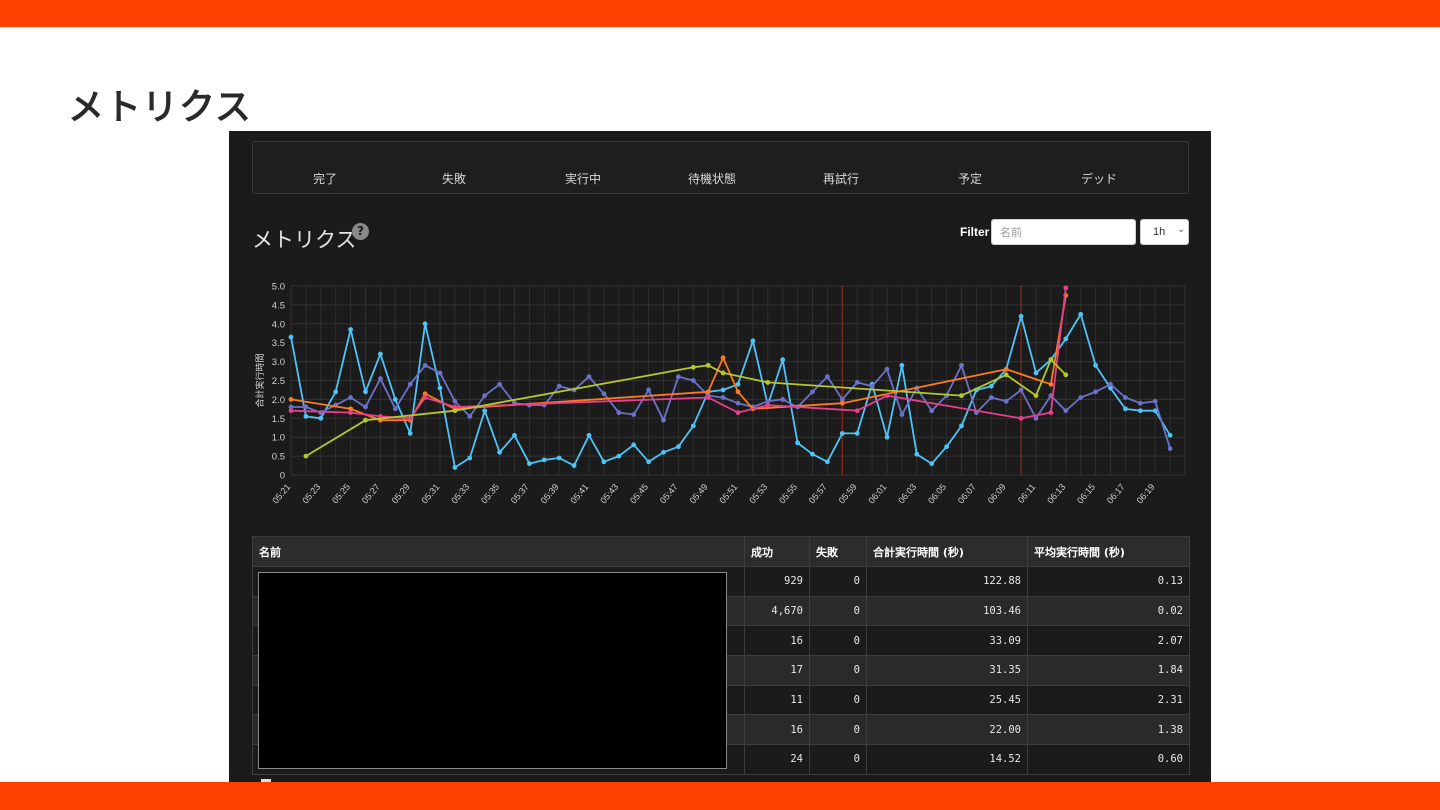 Image resolution: width=1440 pixels, height=810 pixels. Describe the element at coordinates (1063, 232) in the screenshot. I see `filter-input` at that location.